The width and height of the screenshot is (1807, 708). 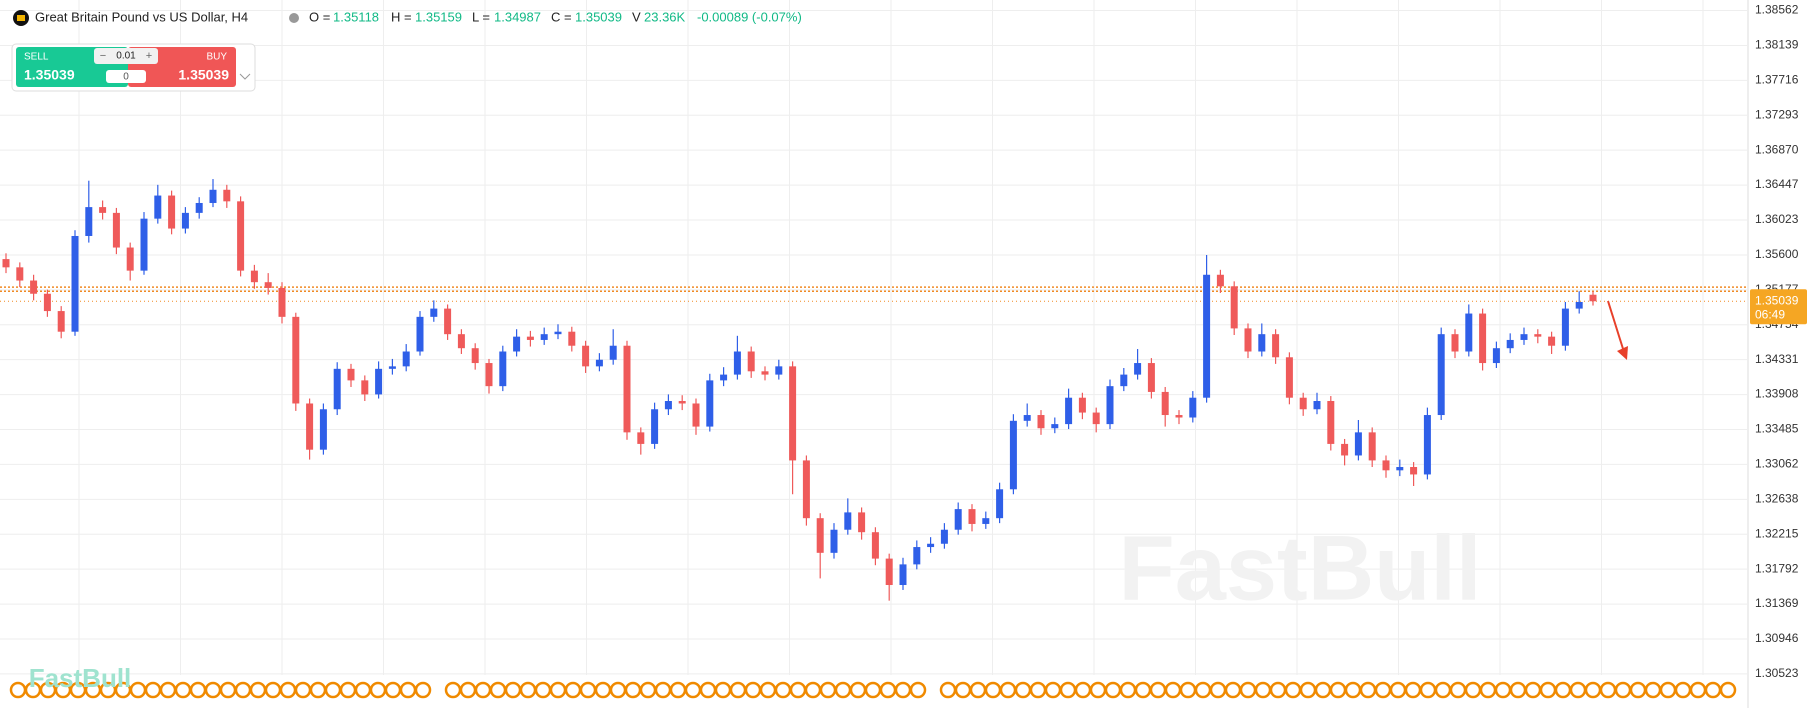 What do you see at coordinates (1777, 673) in the screenshot?
I see `y-tick-label: 1.30523` at bounding box center [1777, 673].